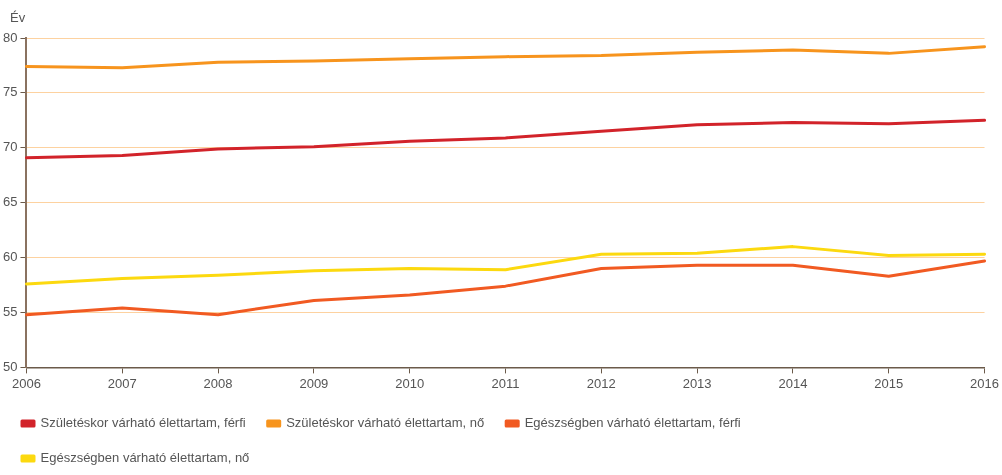 This screenshot has height=475, width=1002. I want to click on x-tick-label: 2010, so click(410, 383).